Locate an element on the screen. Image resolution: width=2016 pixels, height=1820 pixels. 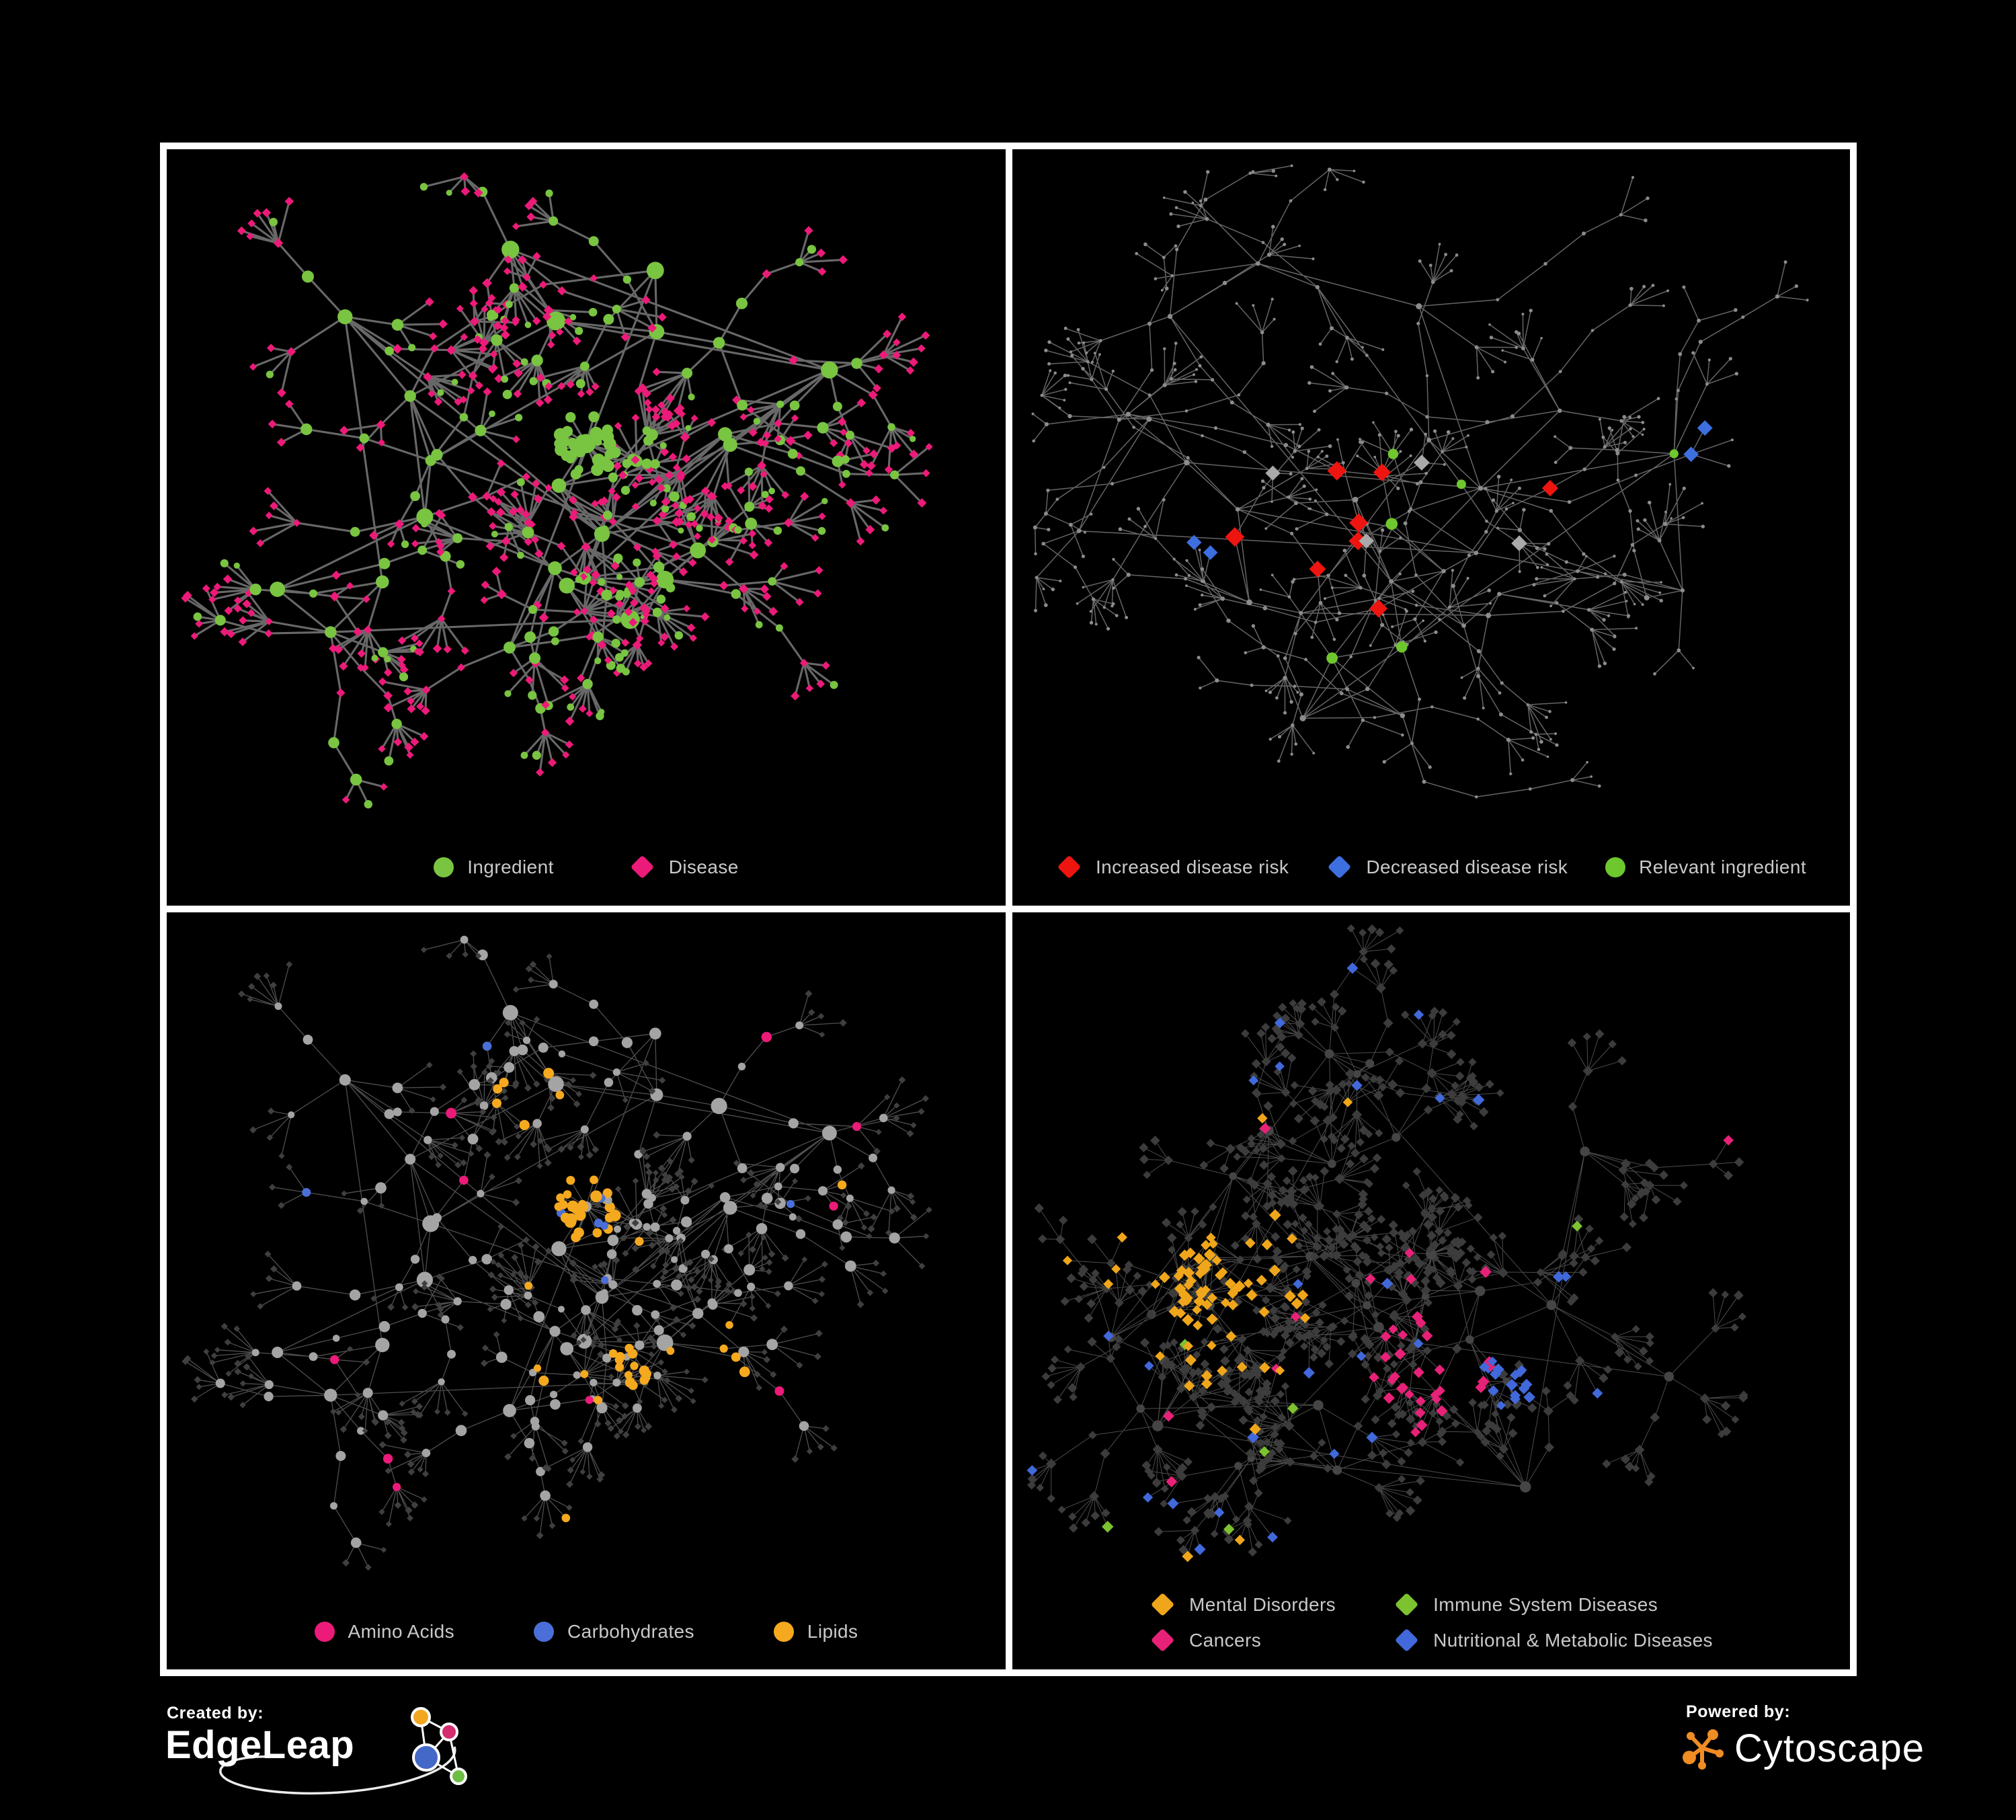
relevant-ingredient-swatch-circle is located at coordinates (1615, 867).